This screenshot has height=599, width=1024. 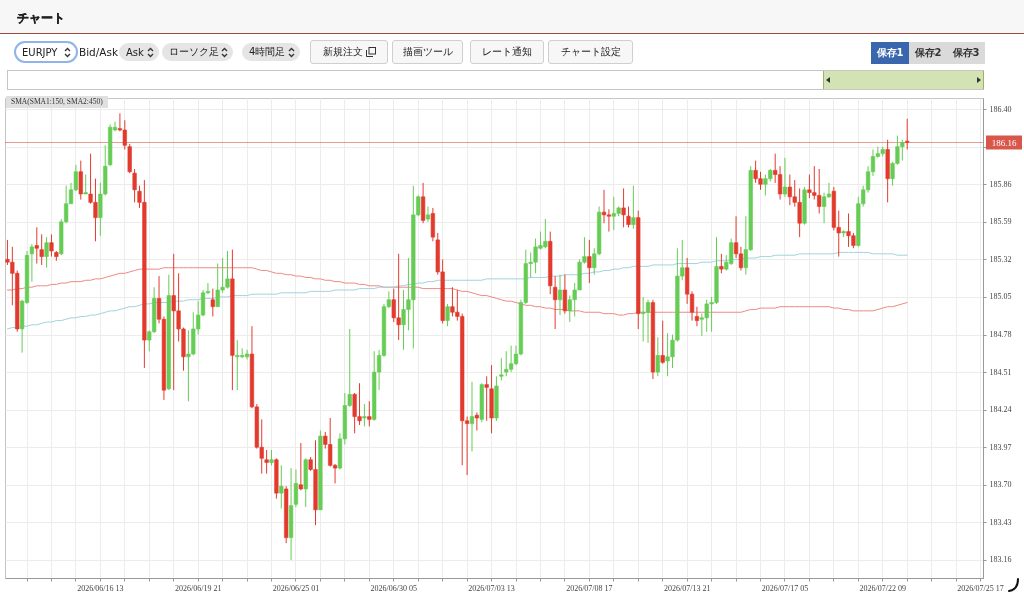 I want to click on dropdown-select: EURJPY, so click(x=46, y=52).